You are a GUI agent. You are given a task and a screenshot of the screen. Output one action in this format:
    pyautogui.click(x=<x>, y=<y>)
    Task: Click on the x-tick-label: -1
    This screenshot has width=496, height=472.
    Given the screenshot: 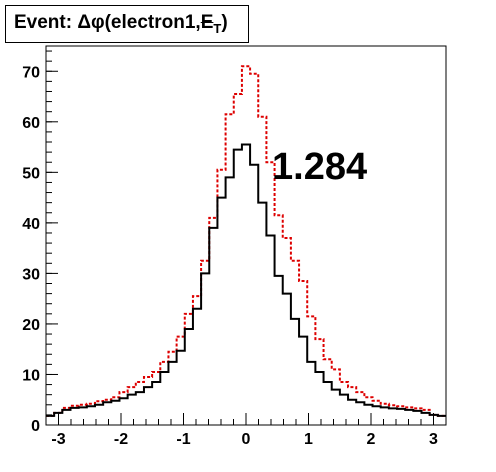 What is the action you would take?
    pyautogui.click(x=183, y=439)
    